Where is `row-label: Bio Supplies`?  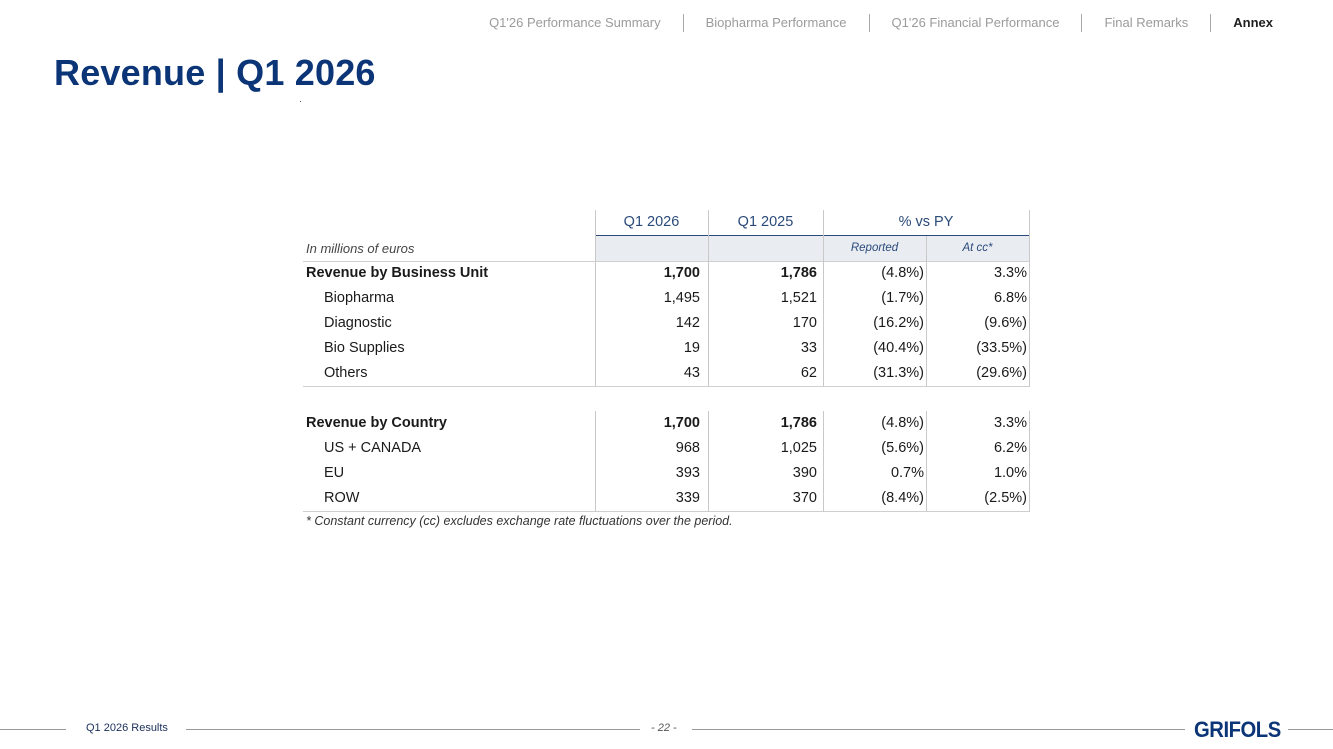
row-label: Bio Supplies is located at coordinates (364, 348).